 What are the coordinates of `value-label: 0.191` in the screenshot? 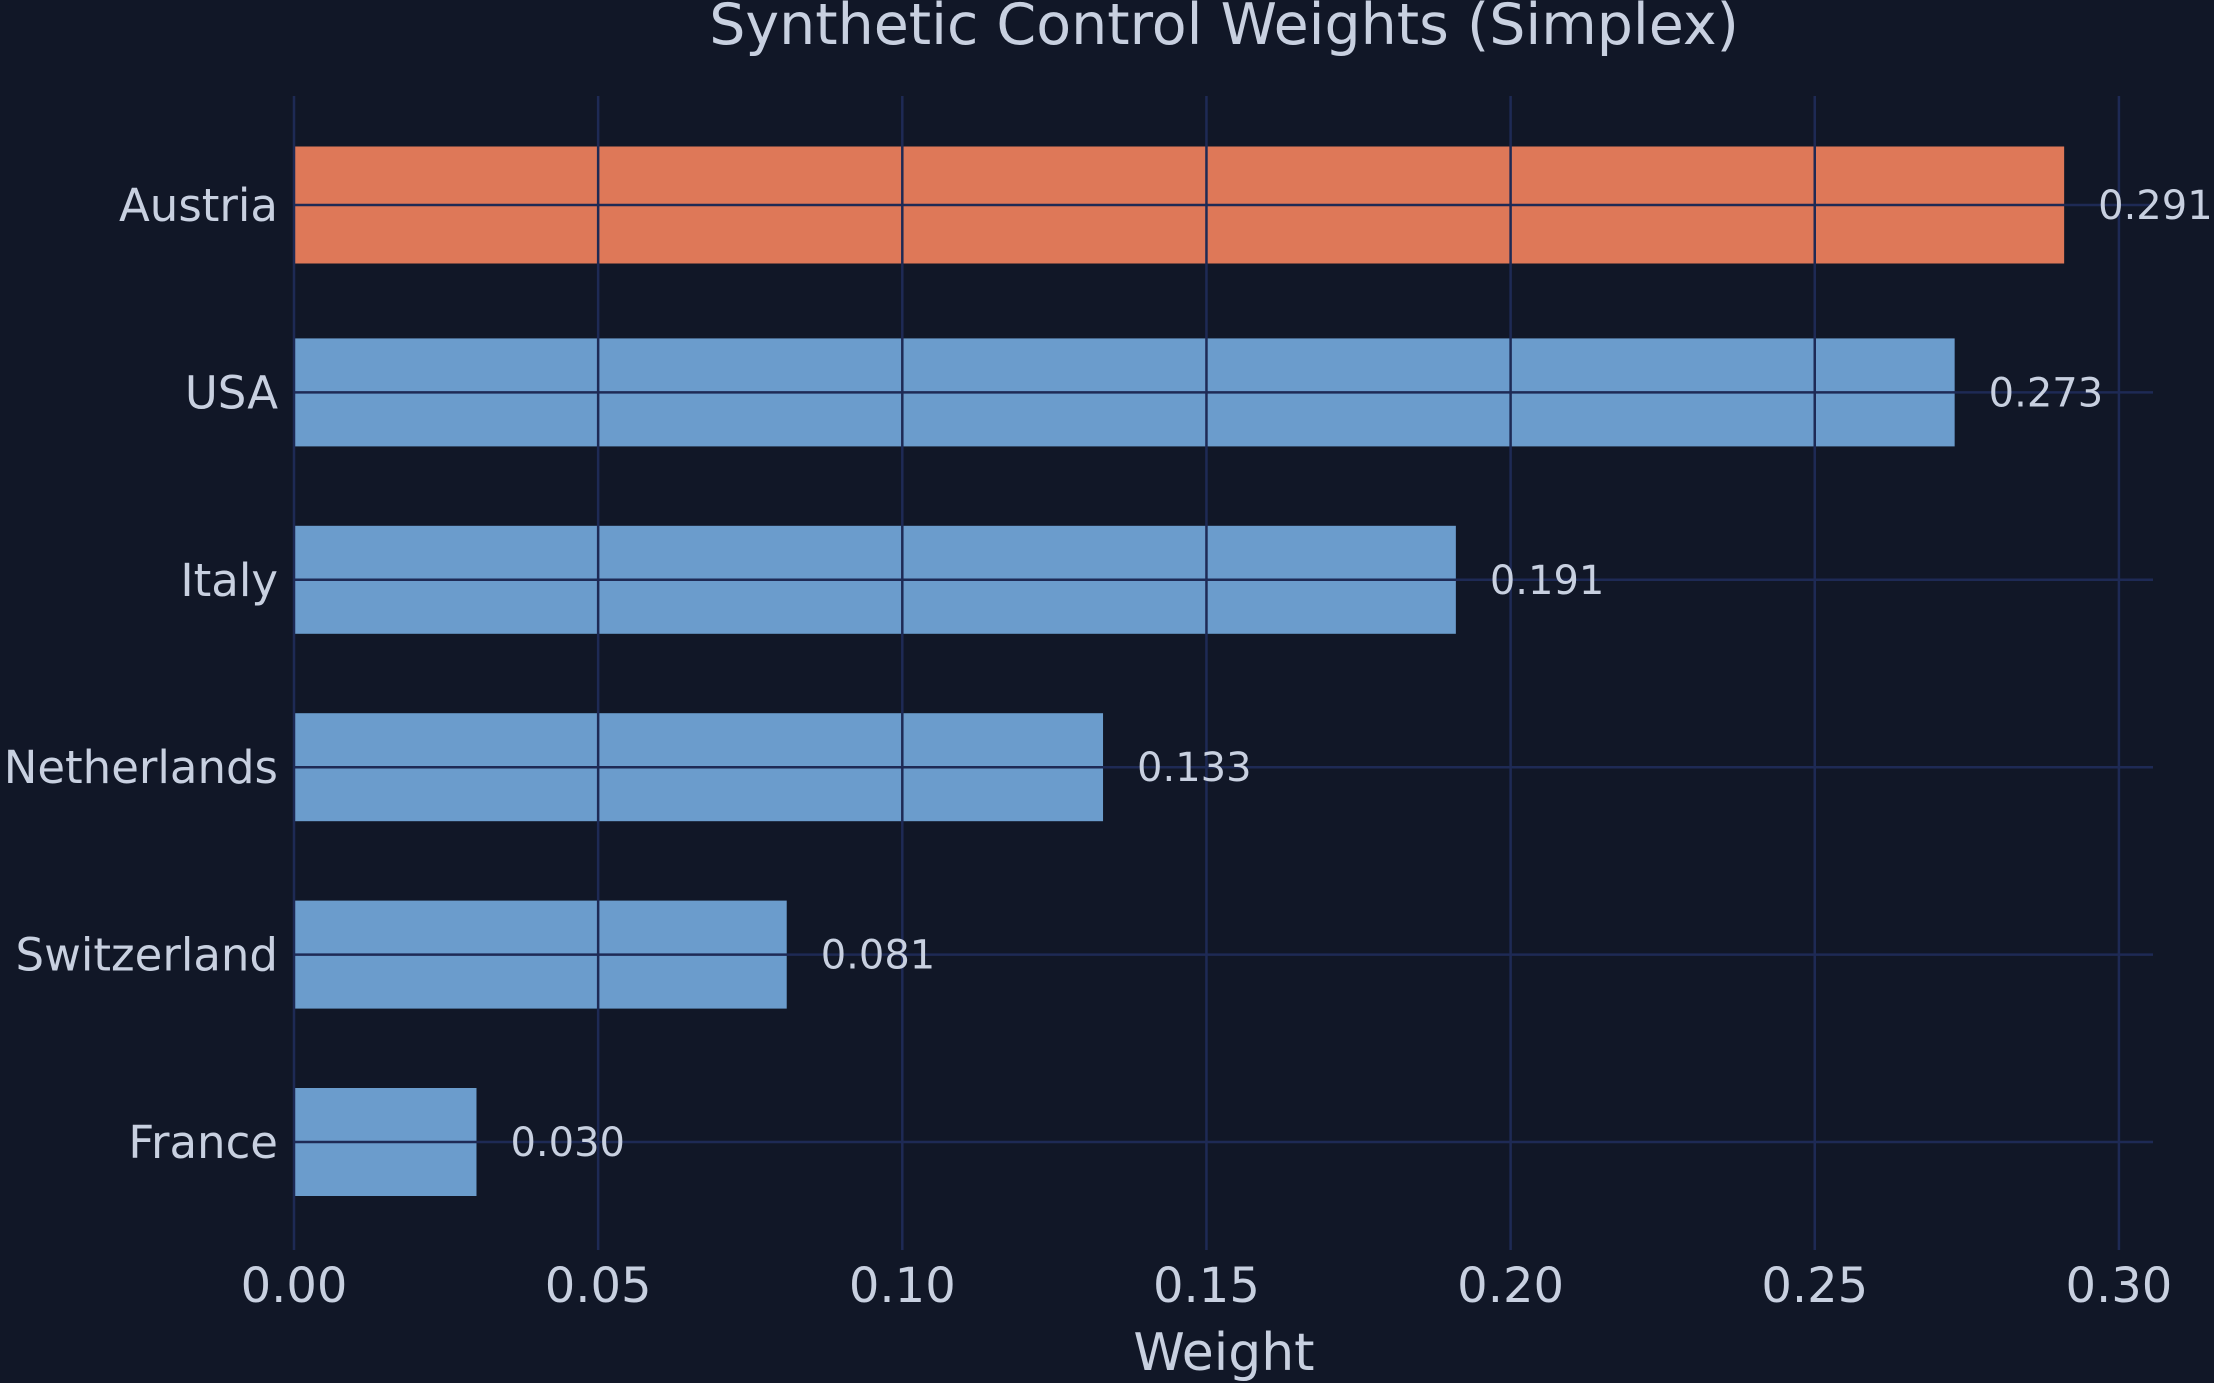 It's located at (1547, 581).